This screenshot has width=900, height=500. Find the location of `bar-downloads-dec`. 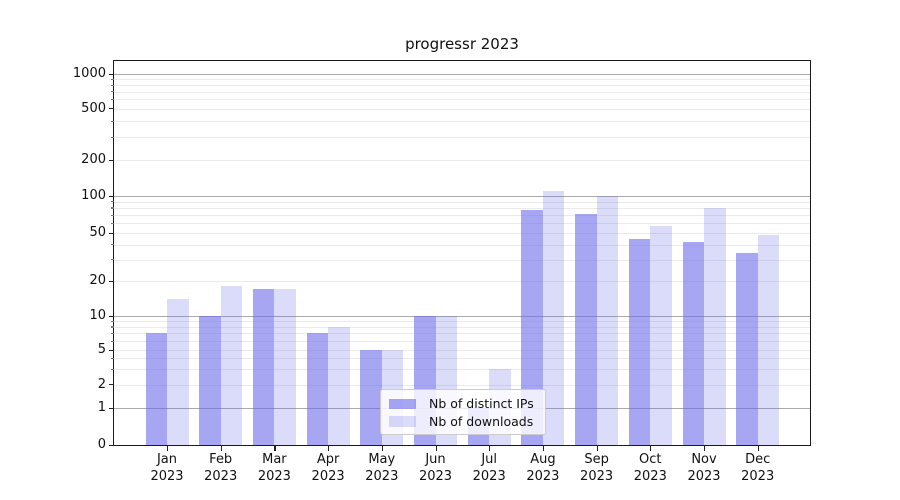

bar-downloads-dec is located at coordinates (768, 340).